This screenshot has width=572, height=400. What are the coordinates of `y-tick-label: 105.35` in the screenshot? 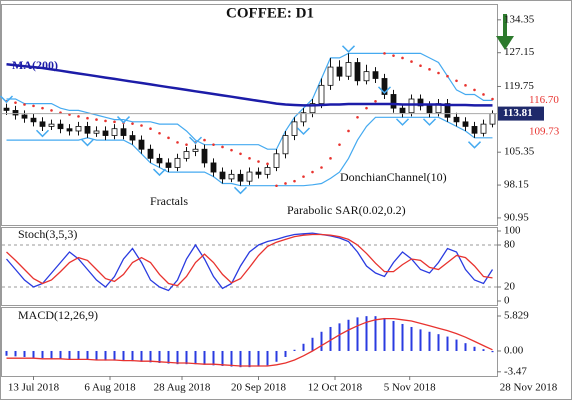 It's located at (519, 152).